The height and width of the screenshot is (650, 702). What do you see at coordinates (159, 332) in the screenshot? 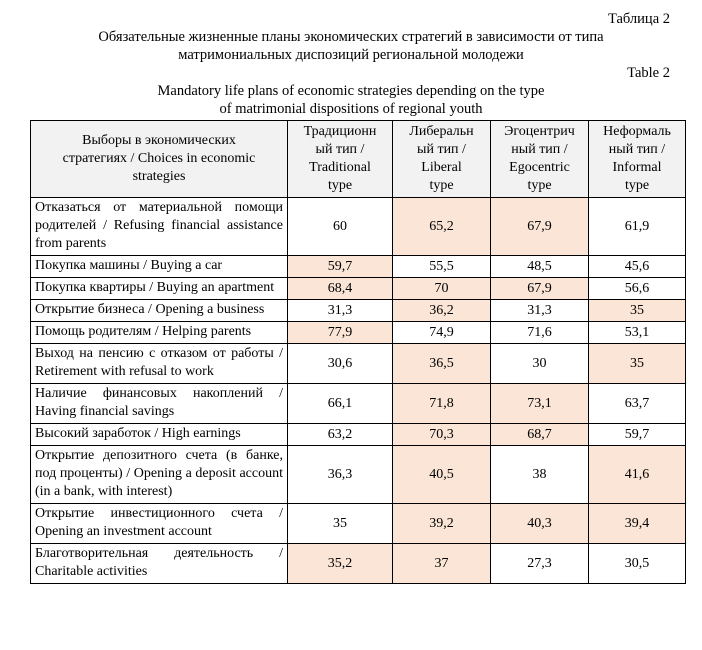
I see `row-label: Помощь родителям / Helping parents` at bounding box center [159, 332].